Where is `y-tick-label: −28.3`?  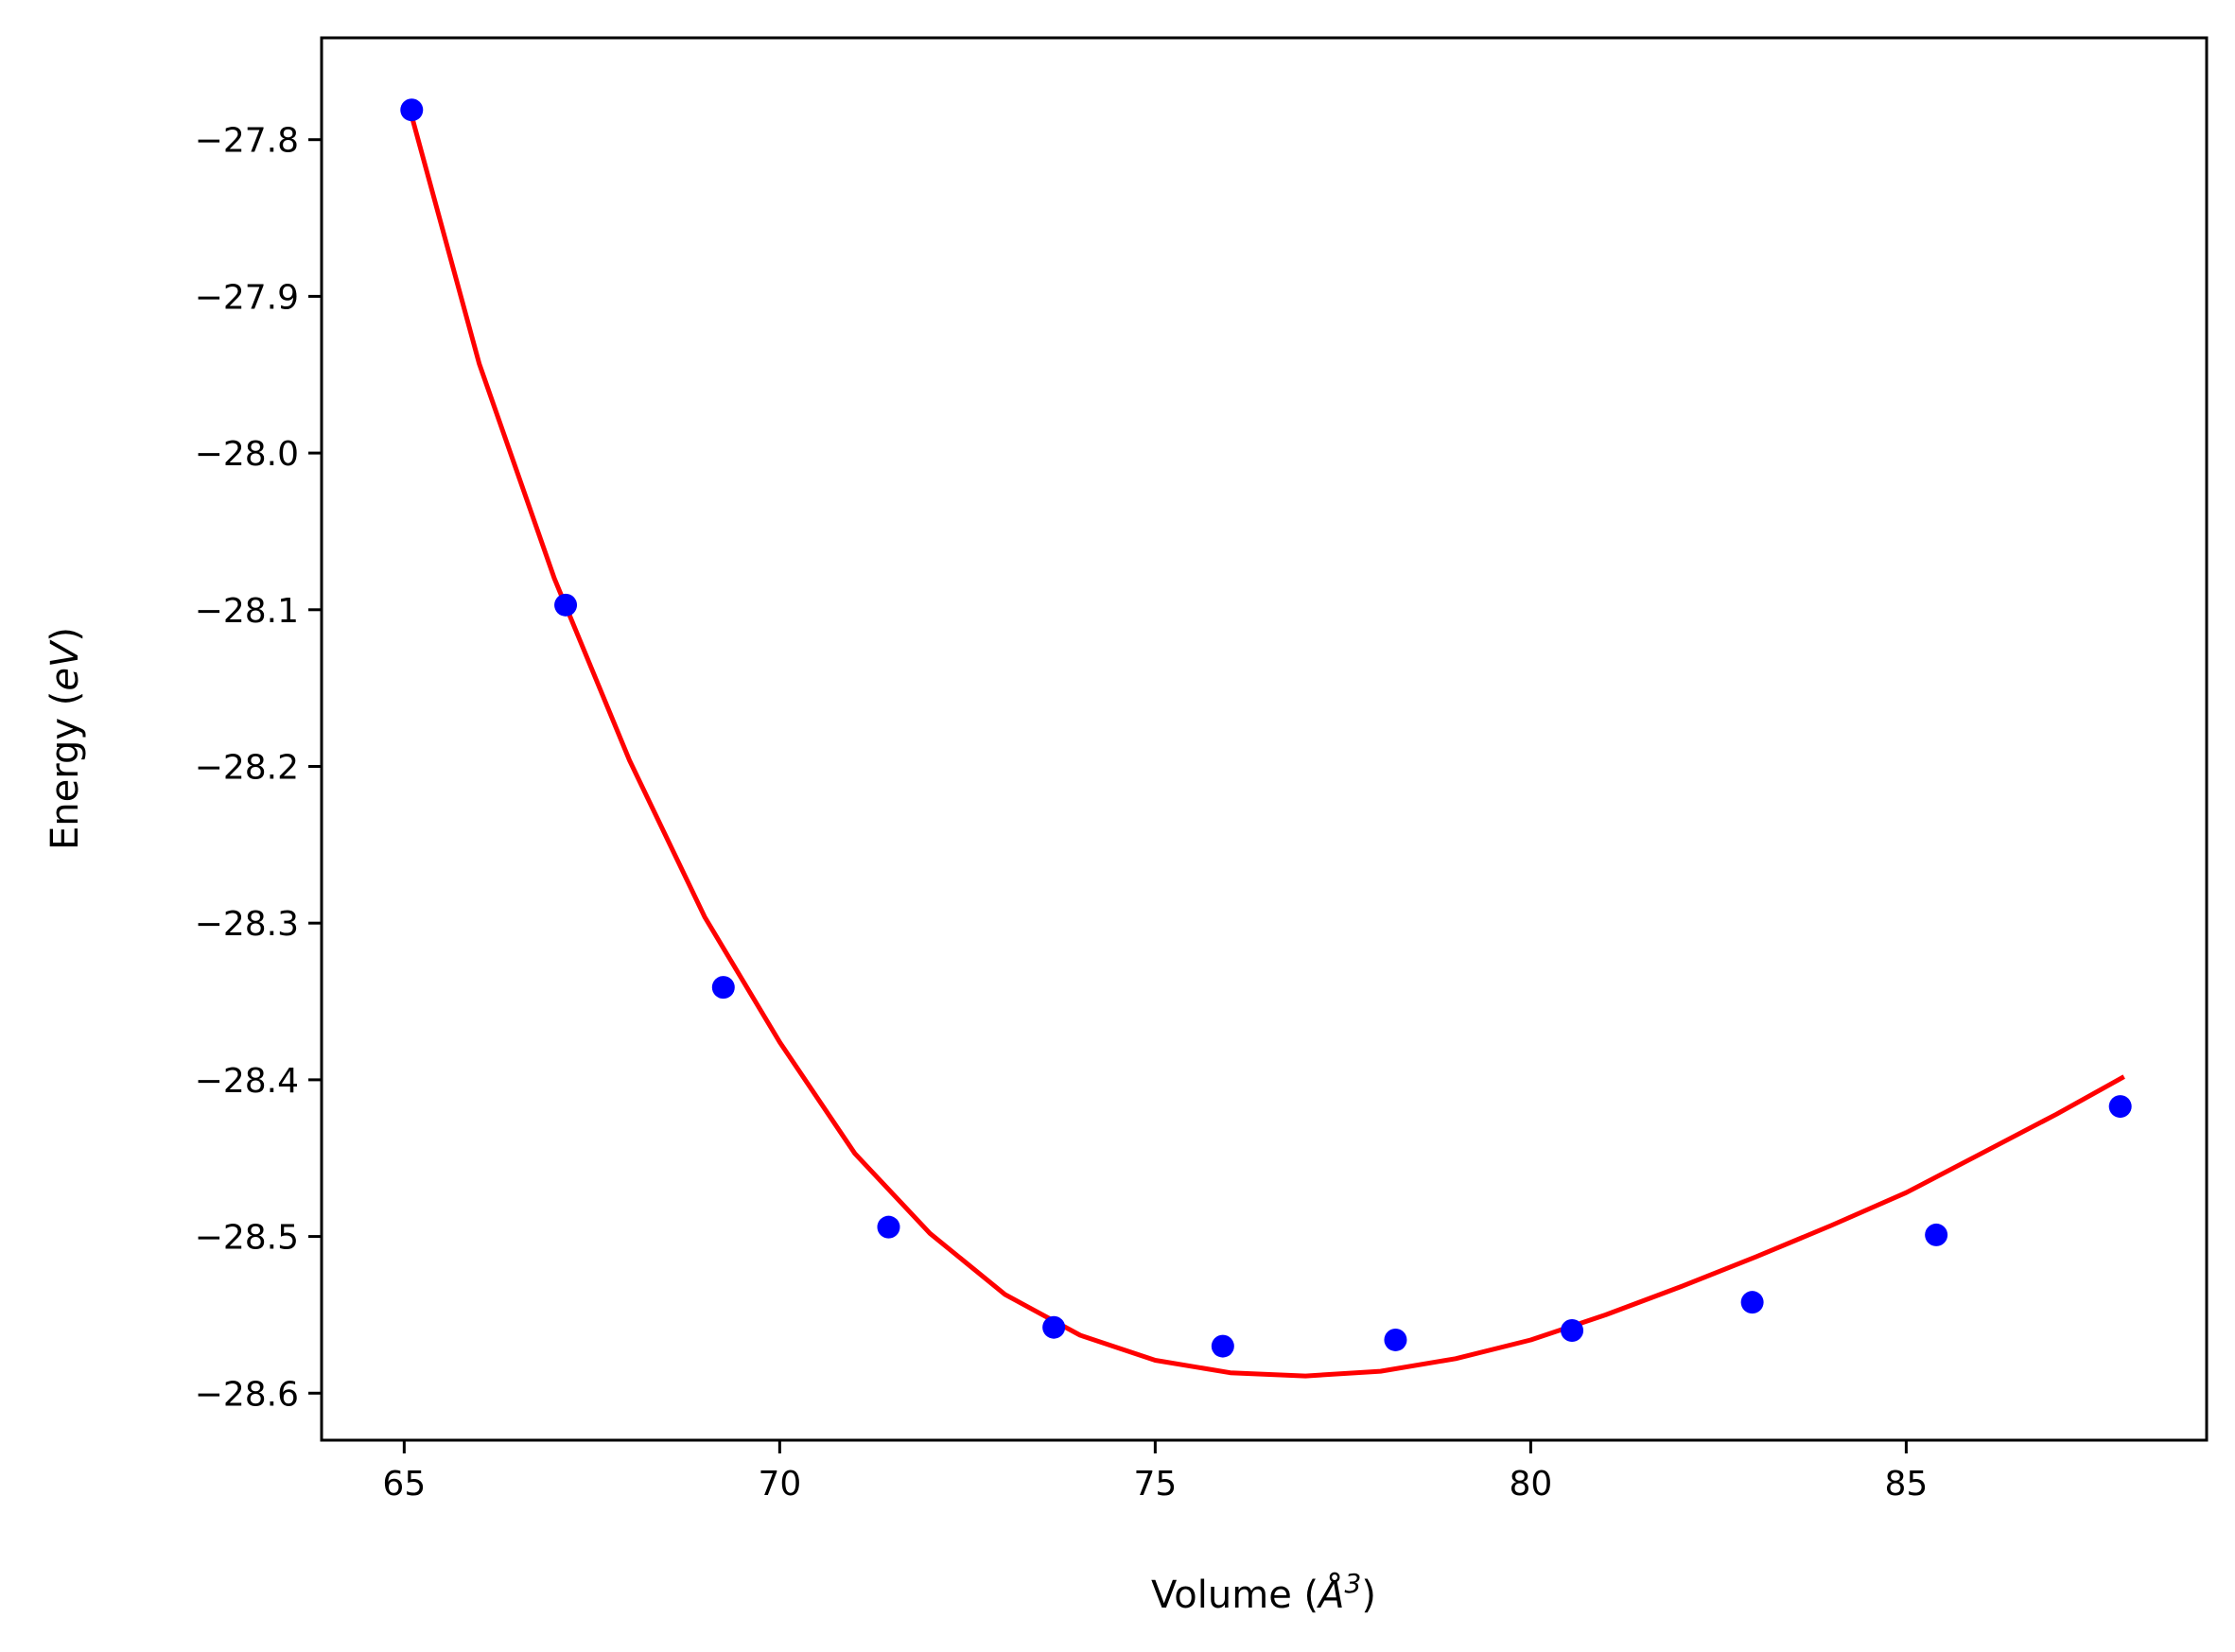 y-tick-label: −28.3 is located at coordinates (247, 925).